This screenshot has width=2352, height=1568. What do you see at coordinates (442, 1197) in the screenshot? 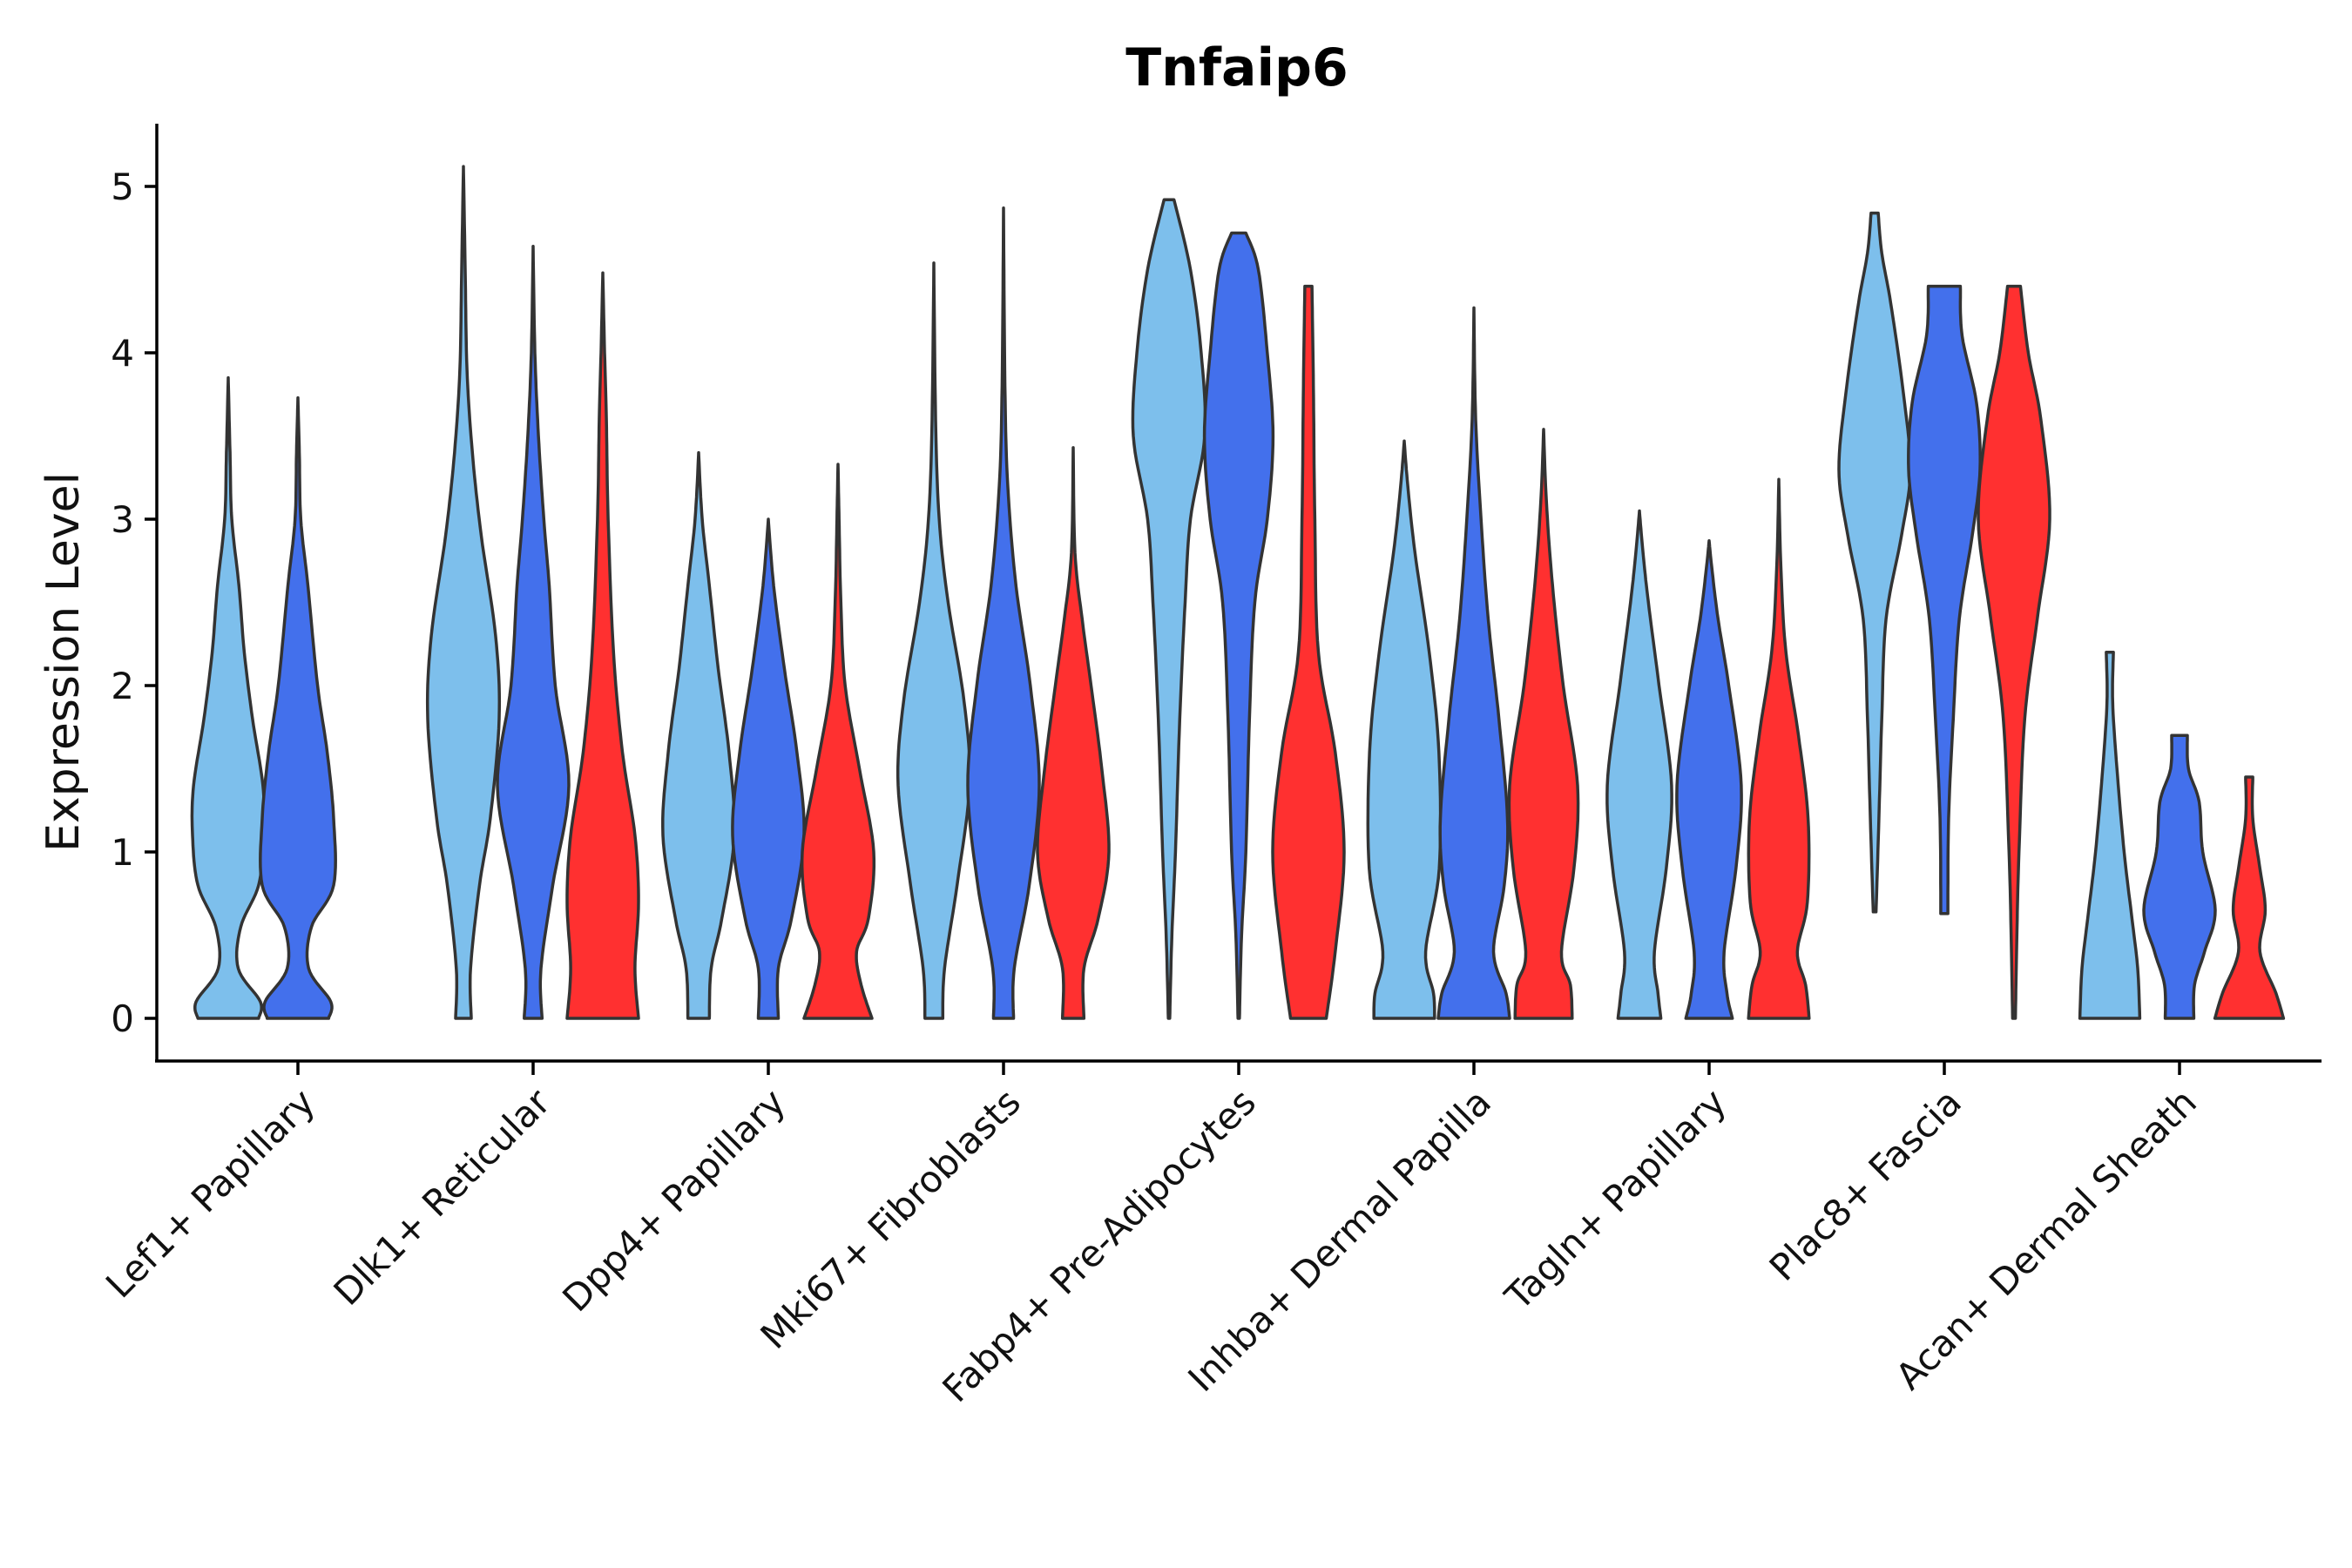
I see `x-tick-label: Dlk1+ Reticular` at bounding box center [442, 1197].